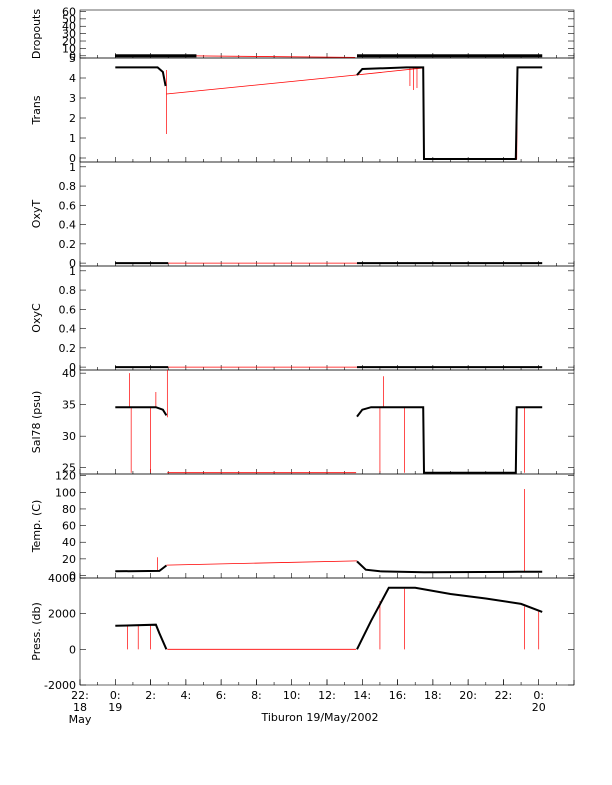 The height and width of the screenshot is (785, 612). What do you see at coordinates (319, 717) in the screenshot?
I see `x-axis-label: Tiburon 19/May/2002` at bounding box center [319, 717].